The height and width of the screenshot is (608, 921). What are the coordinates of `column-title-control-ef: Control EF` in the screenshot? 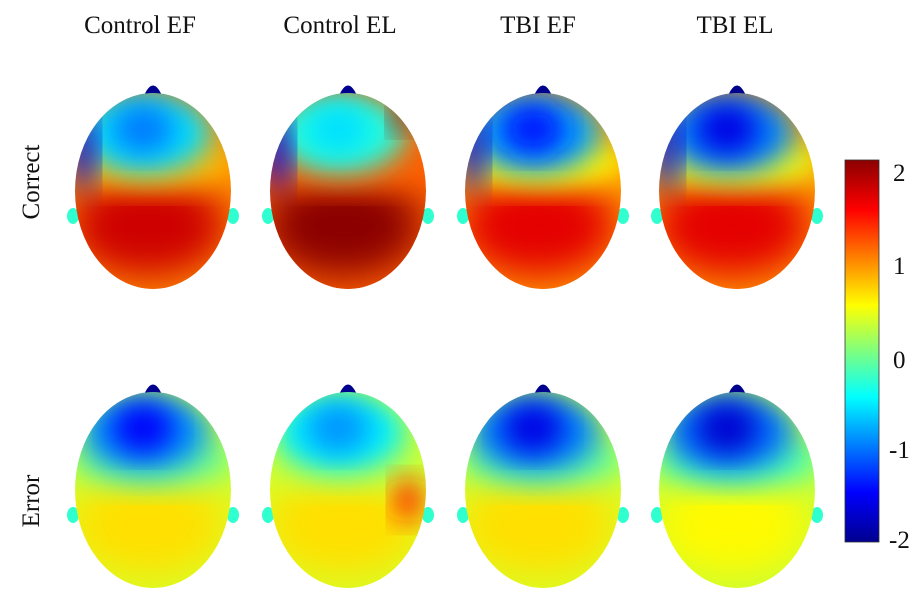 It's located at (140, 25).